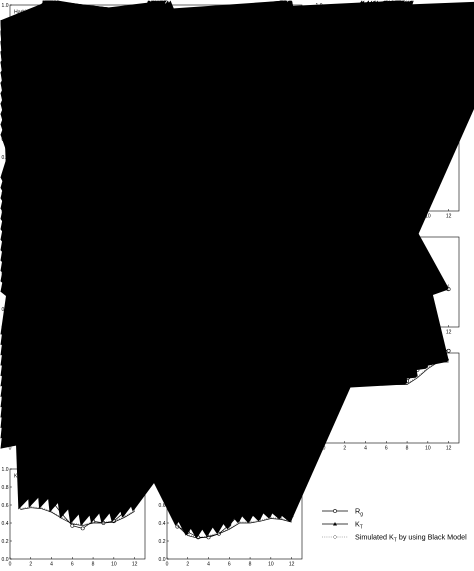 This screenshot has width=474, height=571. I want to click on series-line-kt, so click(77, 517).